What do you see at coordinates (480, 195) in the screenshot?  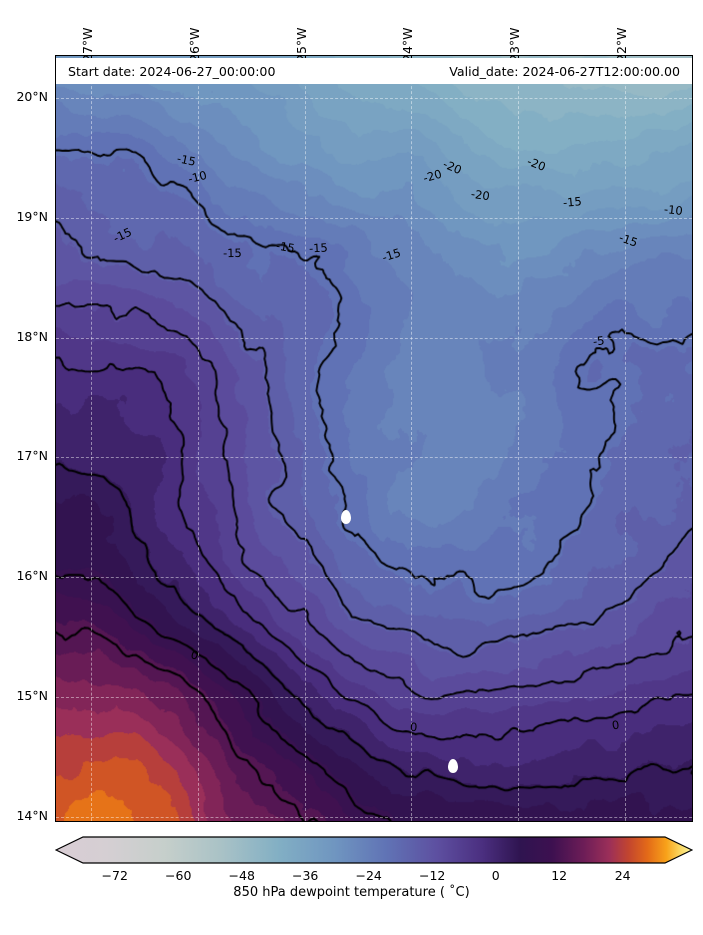 I see `contour-label: -20` at bounding box center [480, 195].